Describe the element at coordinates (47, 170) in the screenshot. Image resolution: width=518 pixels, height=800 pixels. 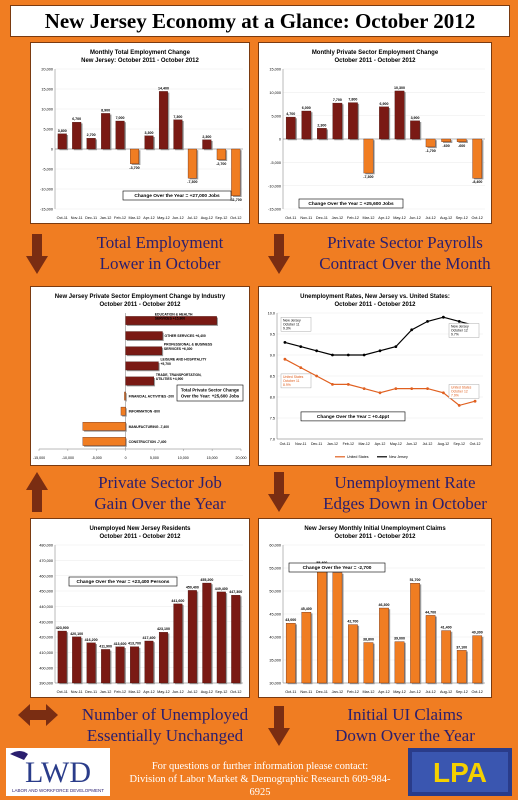
I see `y-tick-label: -5,000` at that location.